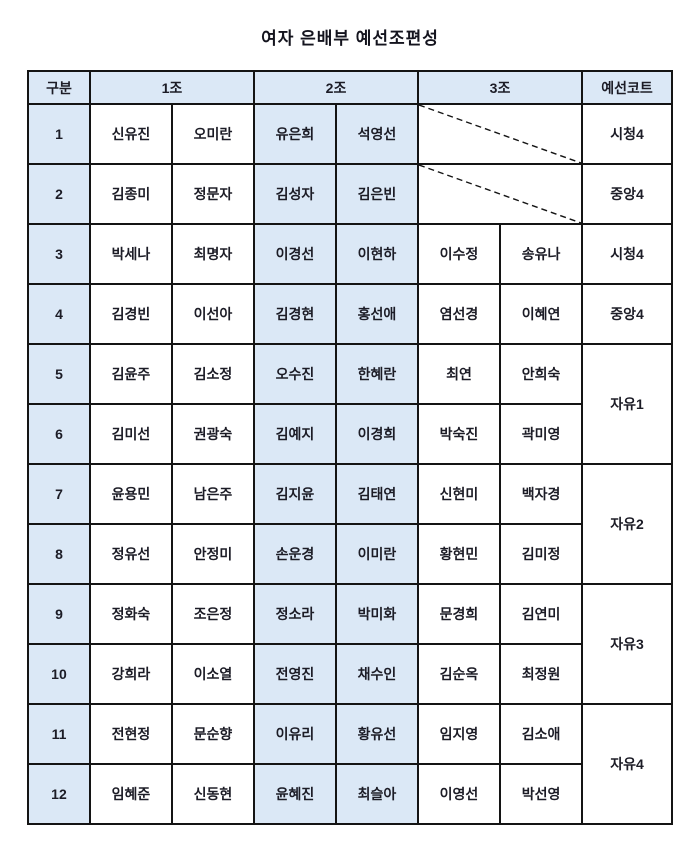 Image resolution: width=700 pixels, height=850 pixels. I want to click on player-name-group2: 홍선애, so click(377, 314).